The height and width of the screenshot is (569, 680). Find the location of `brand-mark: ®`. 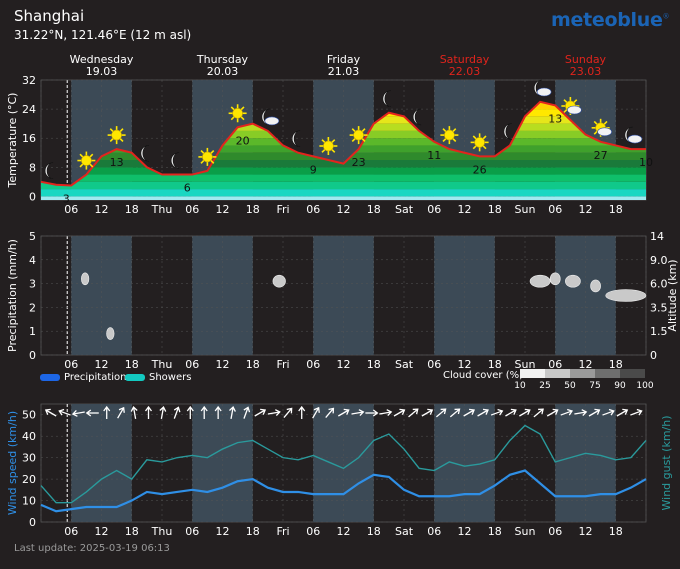

brand-mark: ® is located at coordinates (666, 16).